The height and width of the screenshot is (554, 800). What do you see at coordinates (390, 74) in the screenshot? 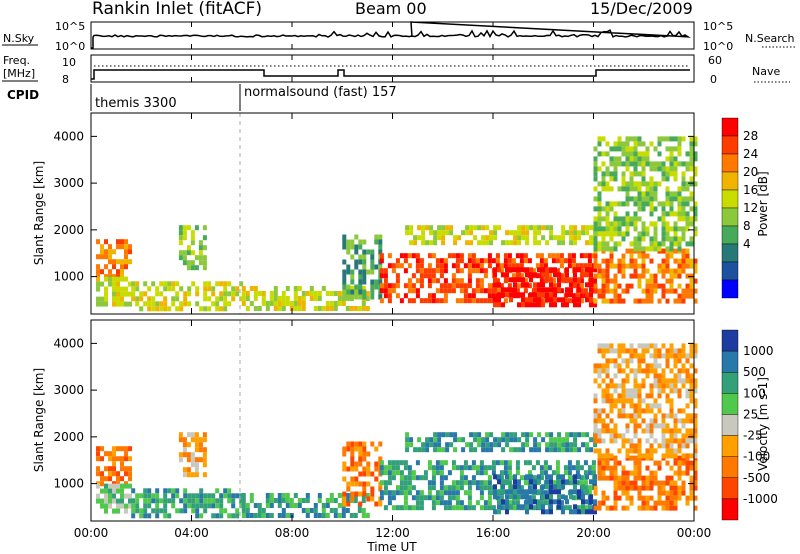
I see `freq-trace` at bounding box center [390, 74].